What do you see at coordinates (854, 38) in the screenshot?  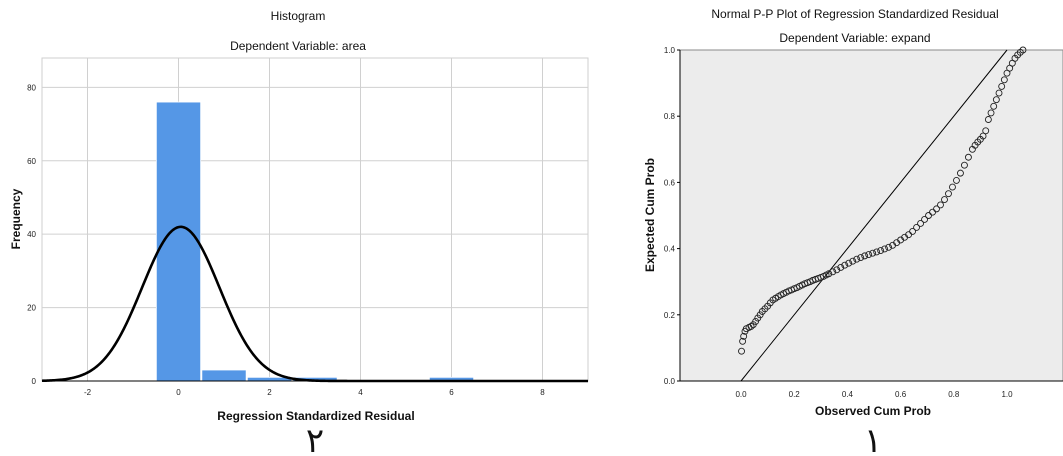 I see `pp-subtitle: Dependent Variable: expand` at bounding box center [854, 38].